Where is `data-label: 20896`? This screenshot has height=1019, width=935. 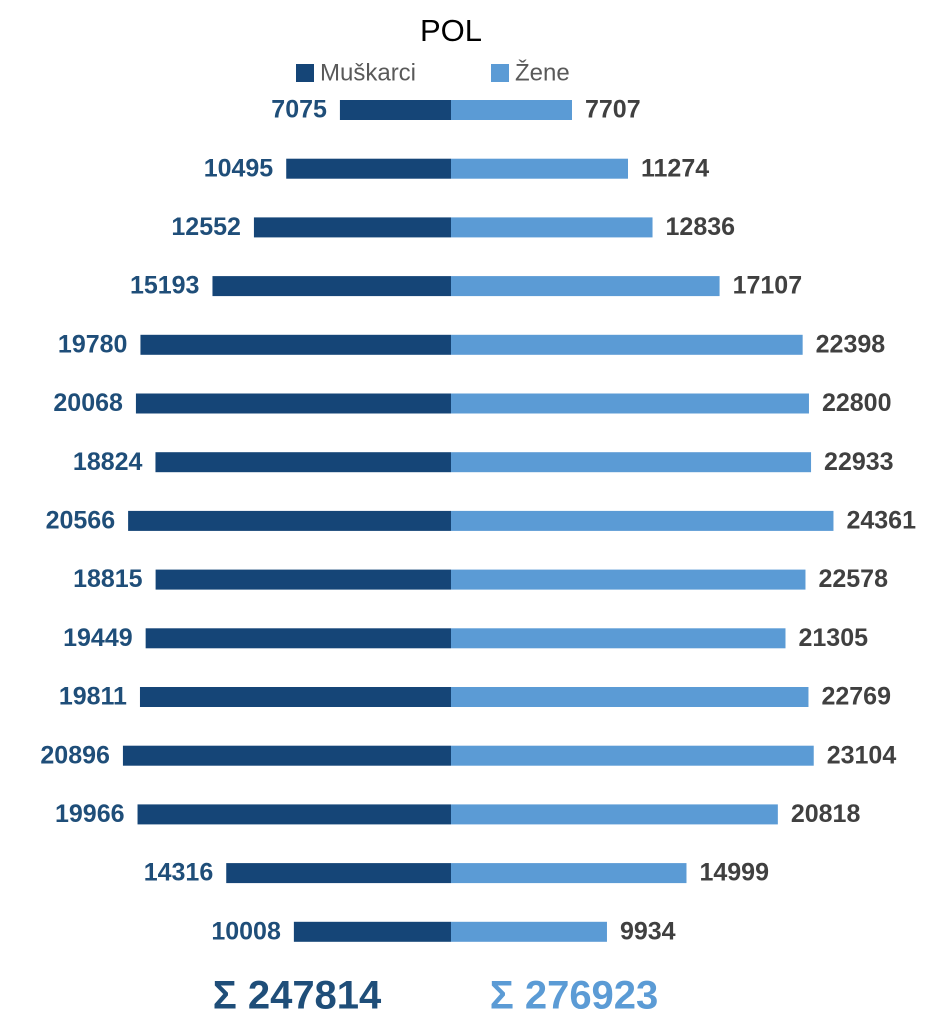
data-label: 20896 is located at coordinates (75, 755).